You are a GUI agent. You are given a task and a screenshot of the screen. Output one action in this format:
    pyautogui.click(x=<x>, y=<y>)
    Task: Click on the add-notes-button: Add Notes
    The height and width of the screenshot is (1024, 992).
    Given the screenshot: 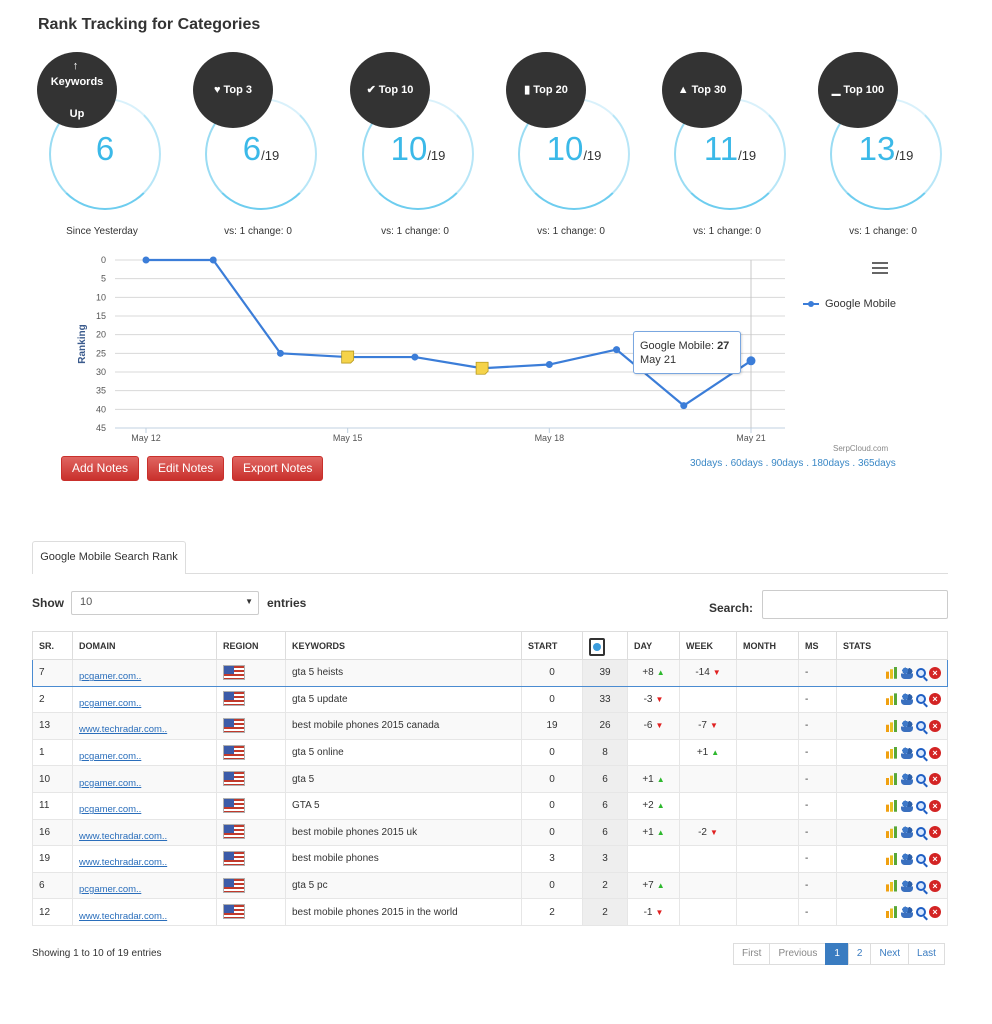 What is the action you would take?
    pyautogui.click(x=100, y=468)
    